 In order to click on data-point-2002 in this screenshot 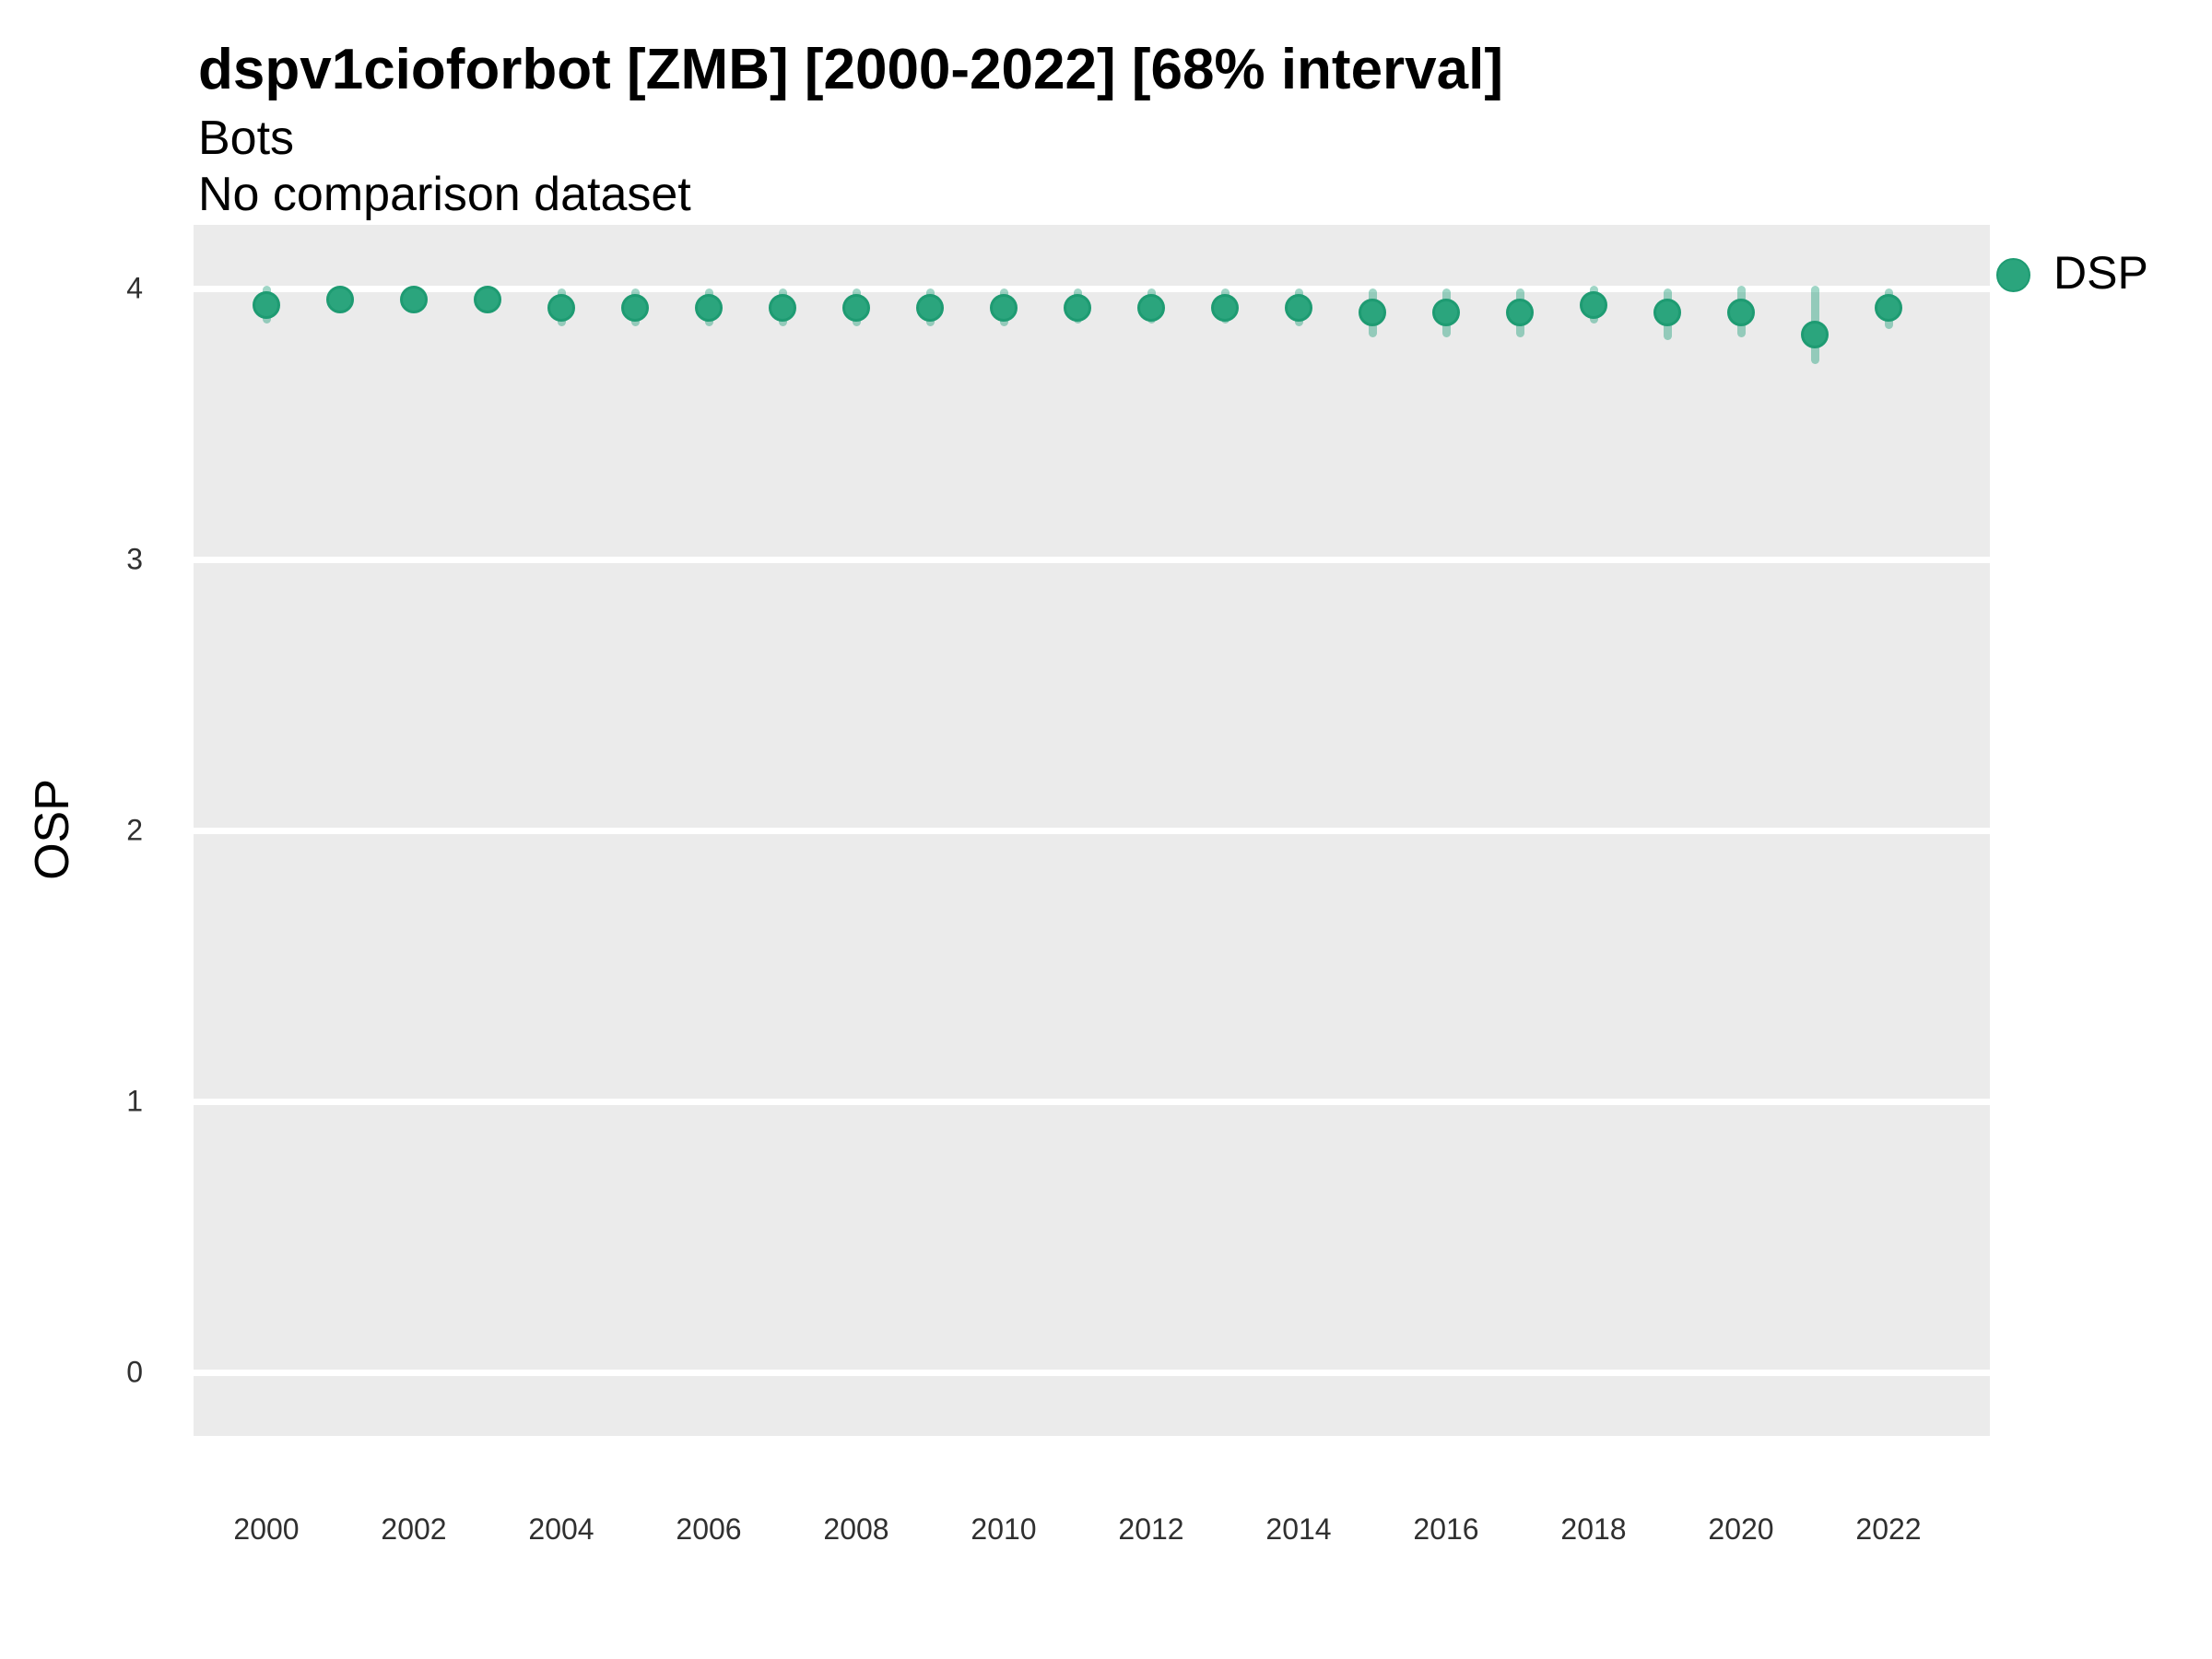, I will do `click(414, 299)`.